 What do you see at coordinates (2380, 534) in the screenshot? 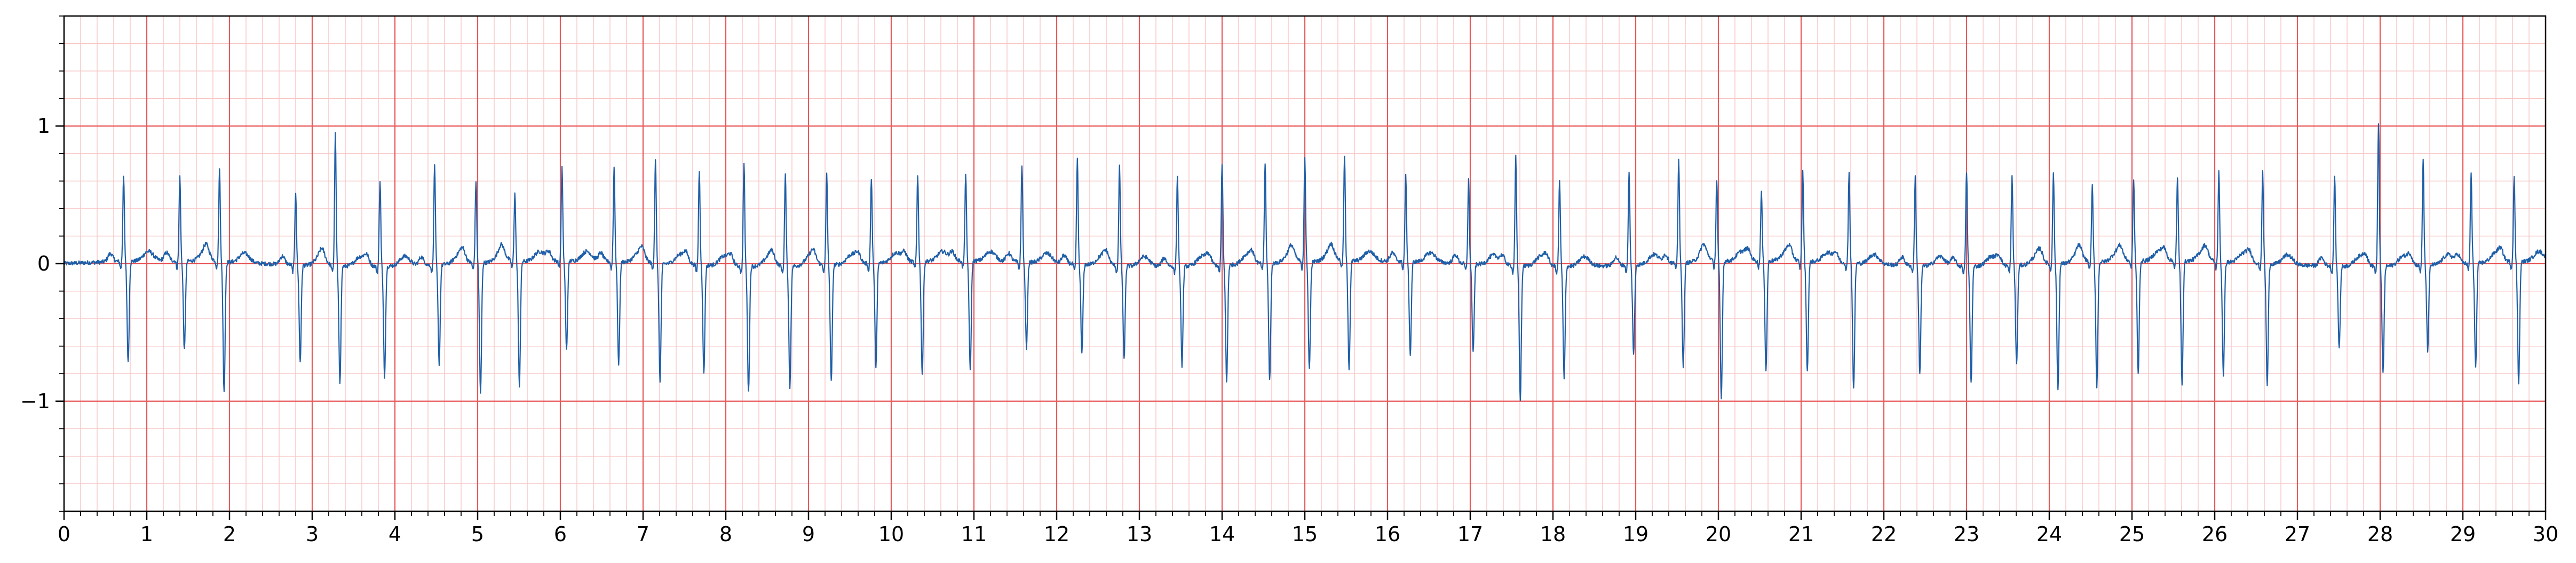
I see `x-tick-label: 28` at bounding box center [2380, 534].